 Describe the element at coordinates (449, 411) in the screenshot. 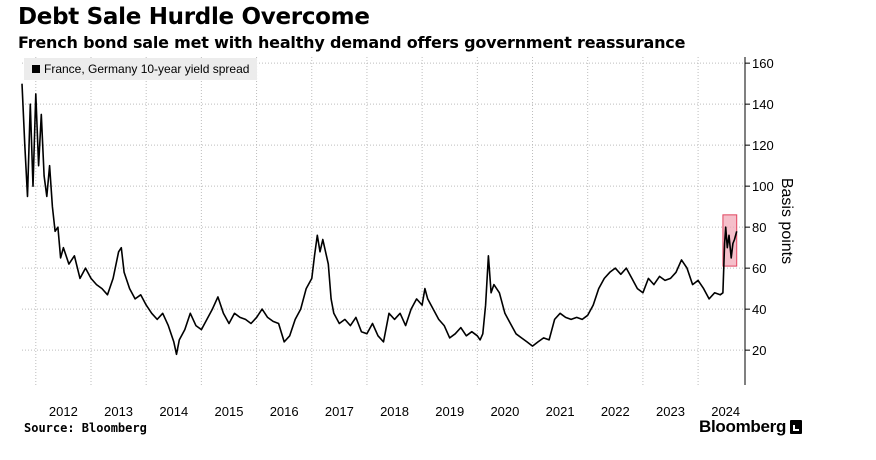

I see `x-tick-label: 2019` at that location.